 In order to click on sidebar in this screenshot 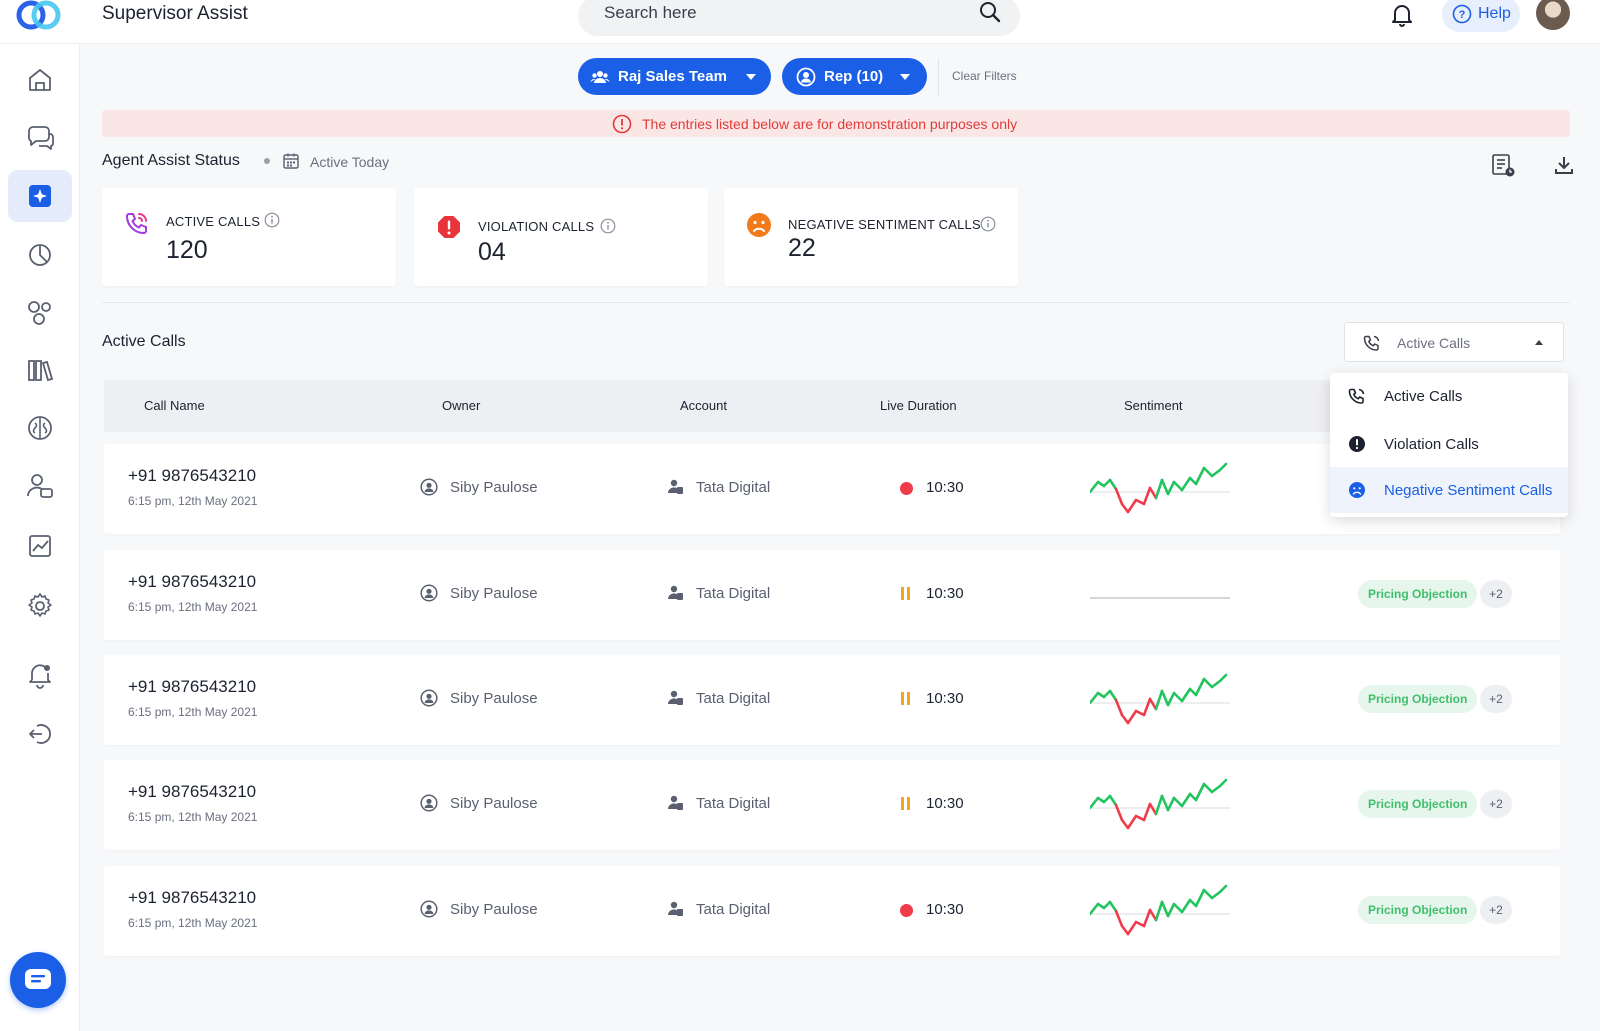, I will do `click(40, 537)`.